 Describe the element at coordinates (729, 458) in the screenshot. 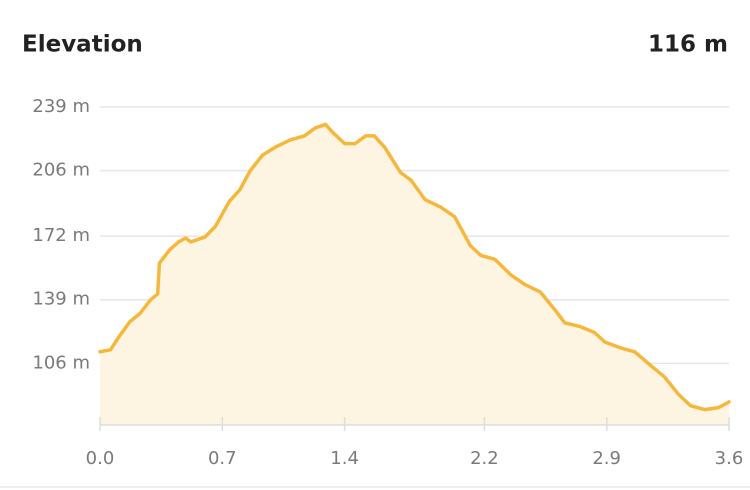

I see `x-tick-label: 3.6` at that location.